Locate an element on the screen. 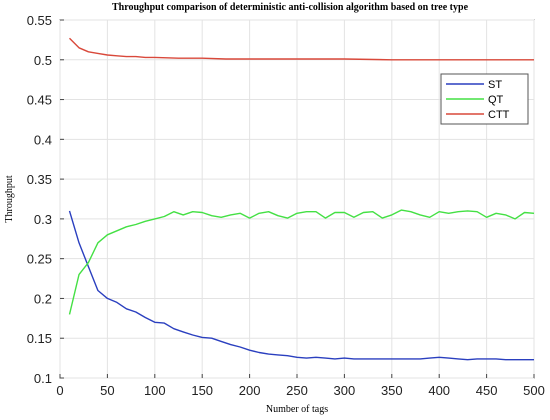 The width and height of the screenshot is (550, 420). y-tick-label: 0.2 is located at coordinates (43, 298).